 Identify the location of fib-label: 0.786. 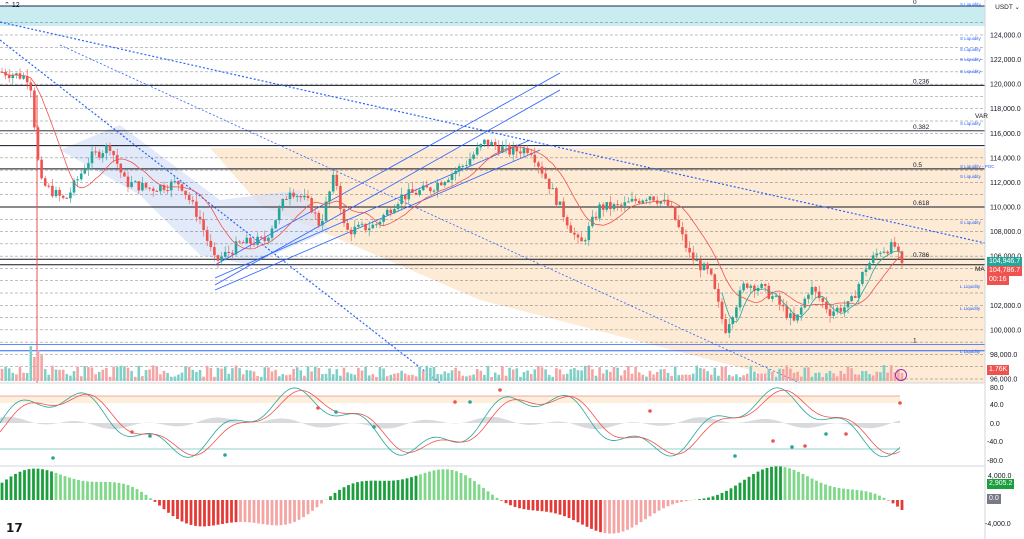
(921, 255).